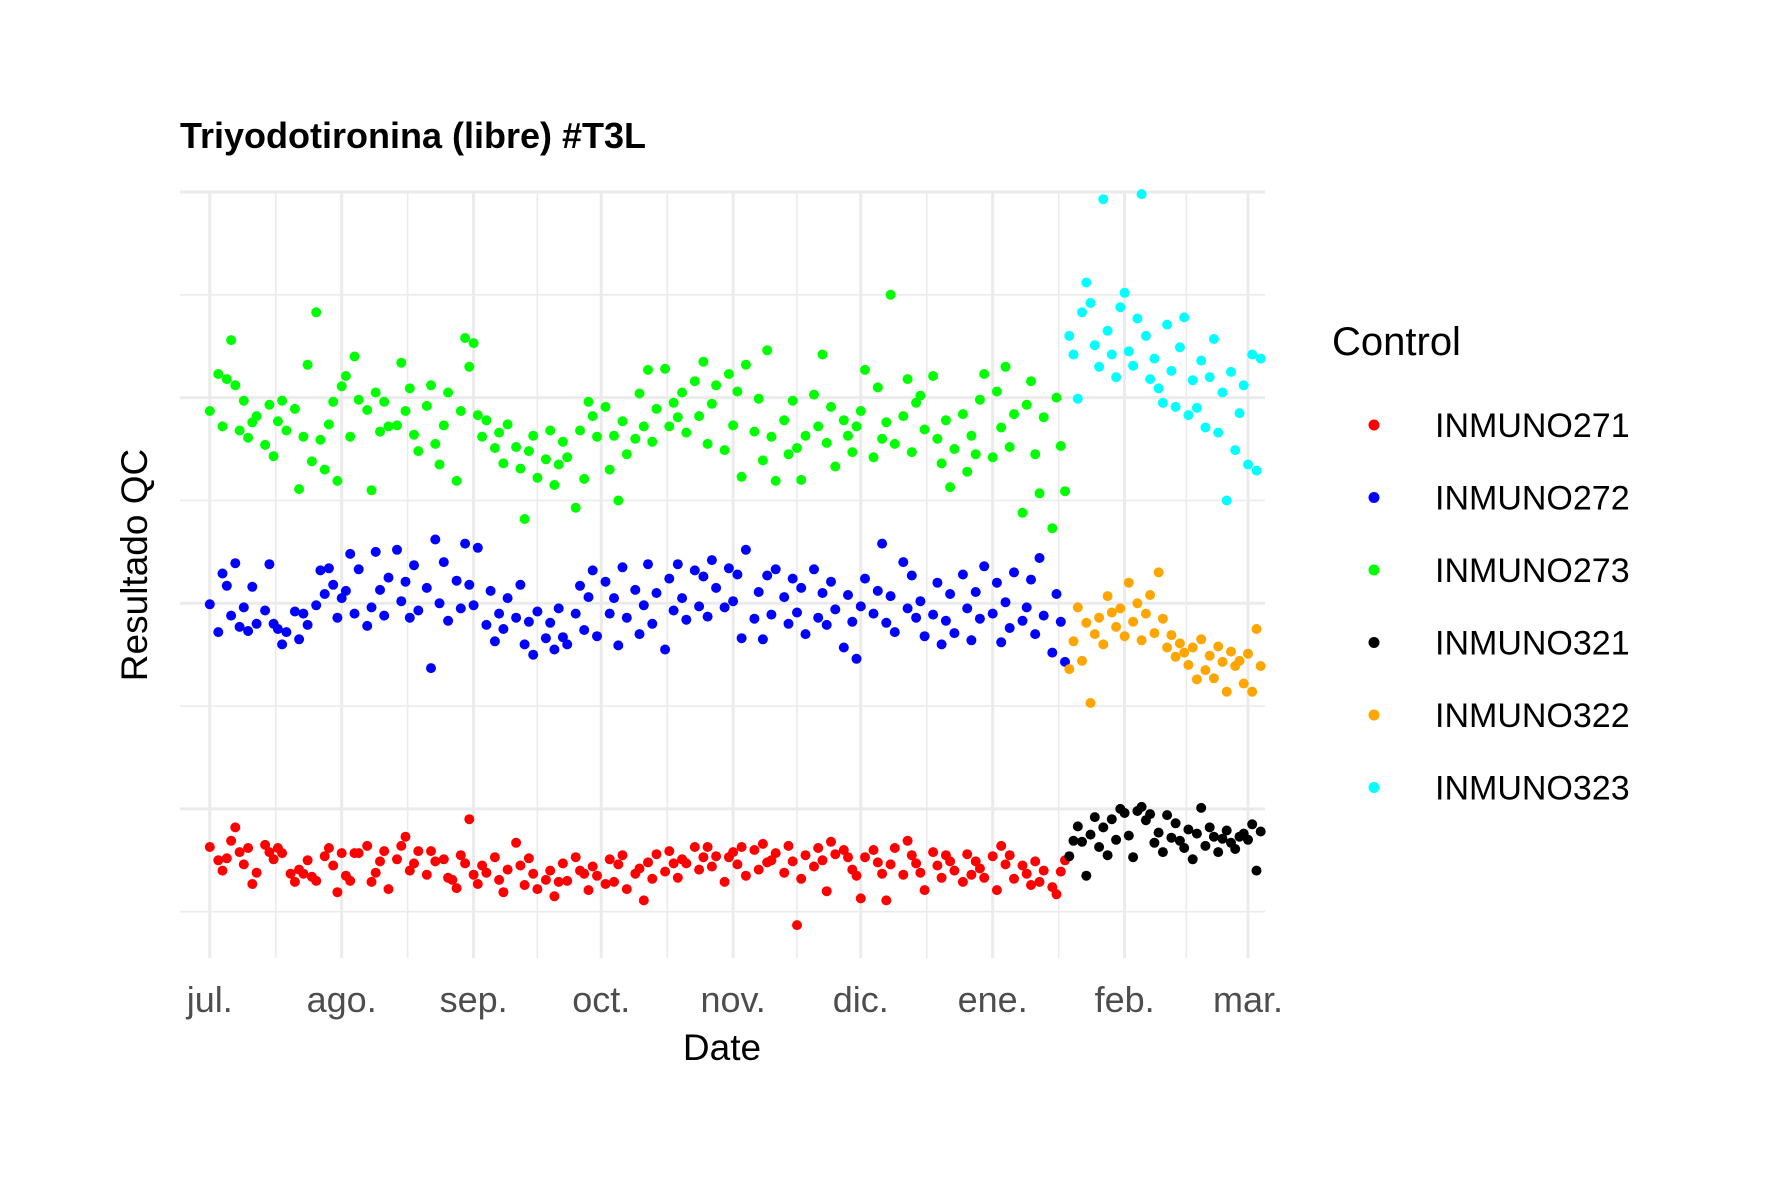 This screenshot has width=1771, height=1181. What do you see at coordinates (732, 999) in the screenshot?
I see `x-tick-label: nov.` at bounding box center [732, 999].